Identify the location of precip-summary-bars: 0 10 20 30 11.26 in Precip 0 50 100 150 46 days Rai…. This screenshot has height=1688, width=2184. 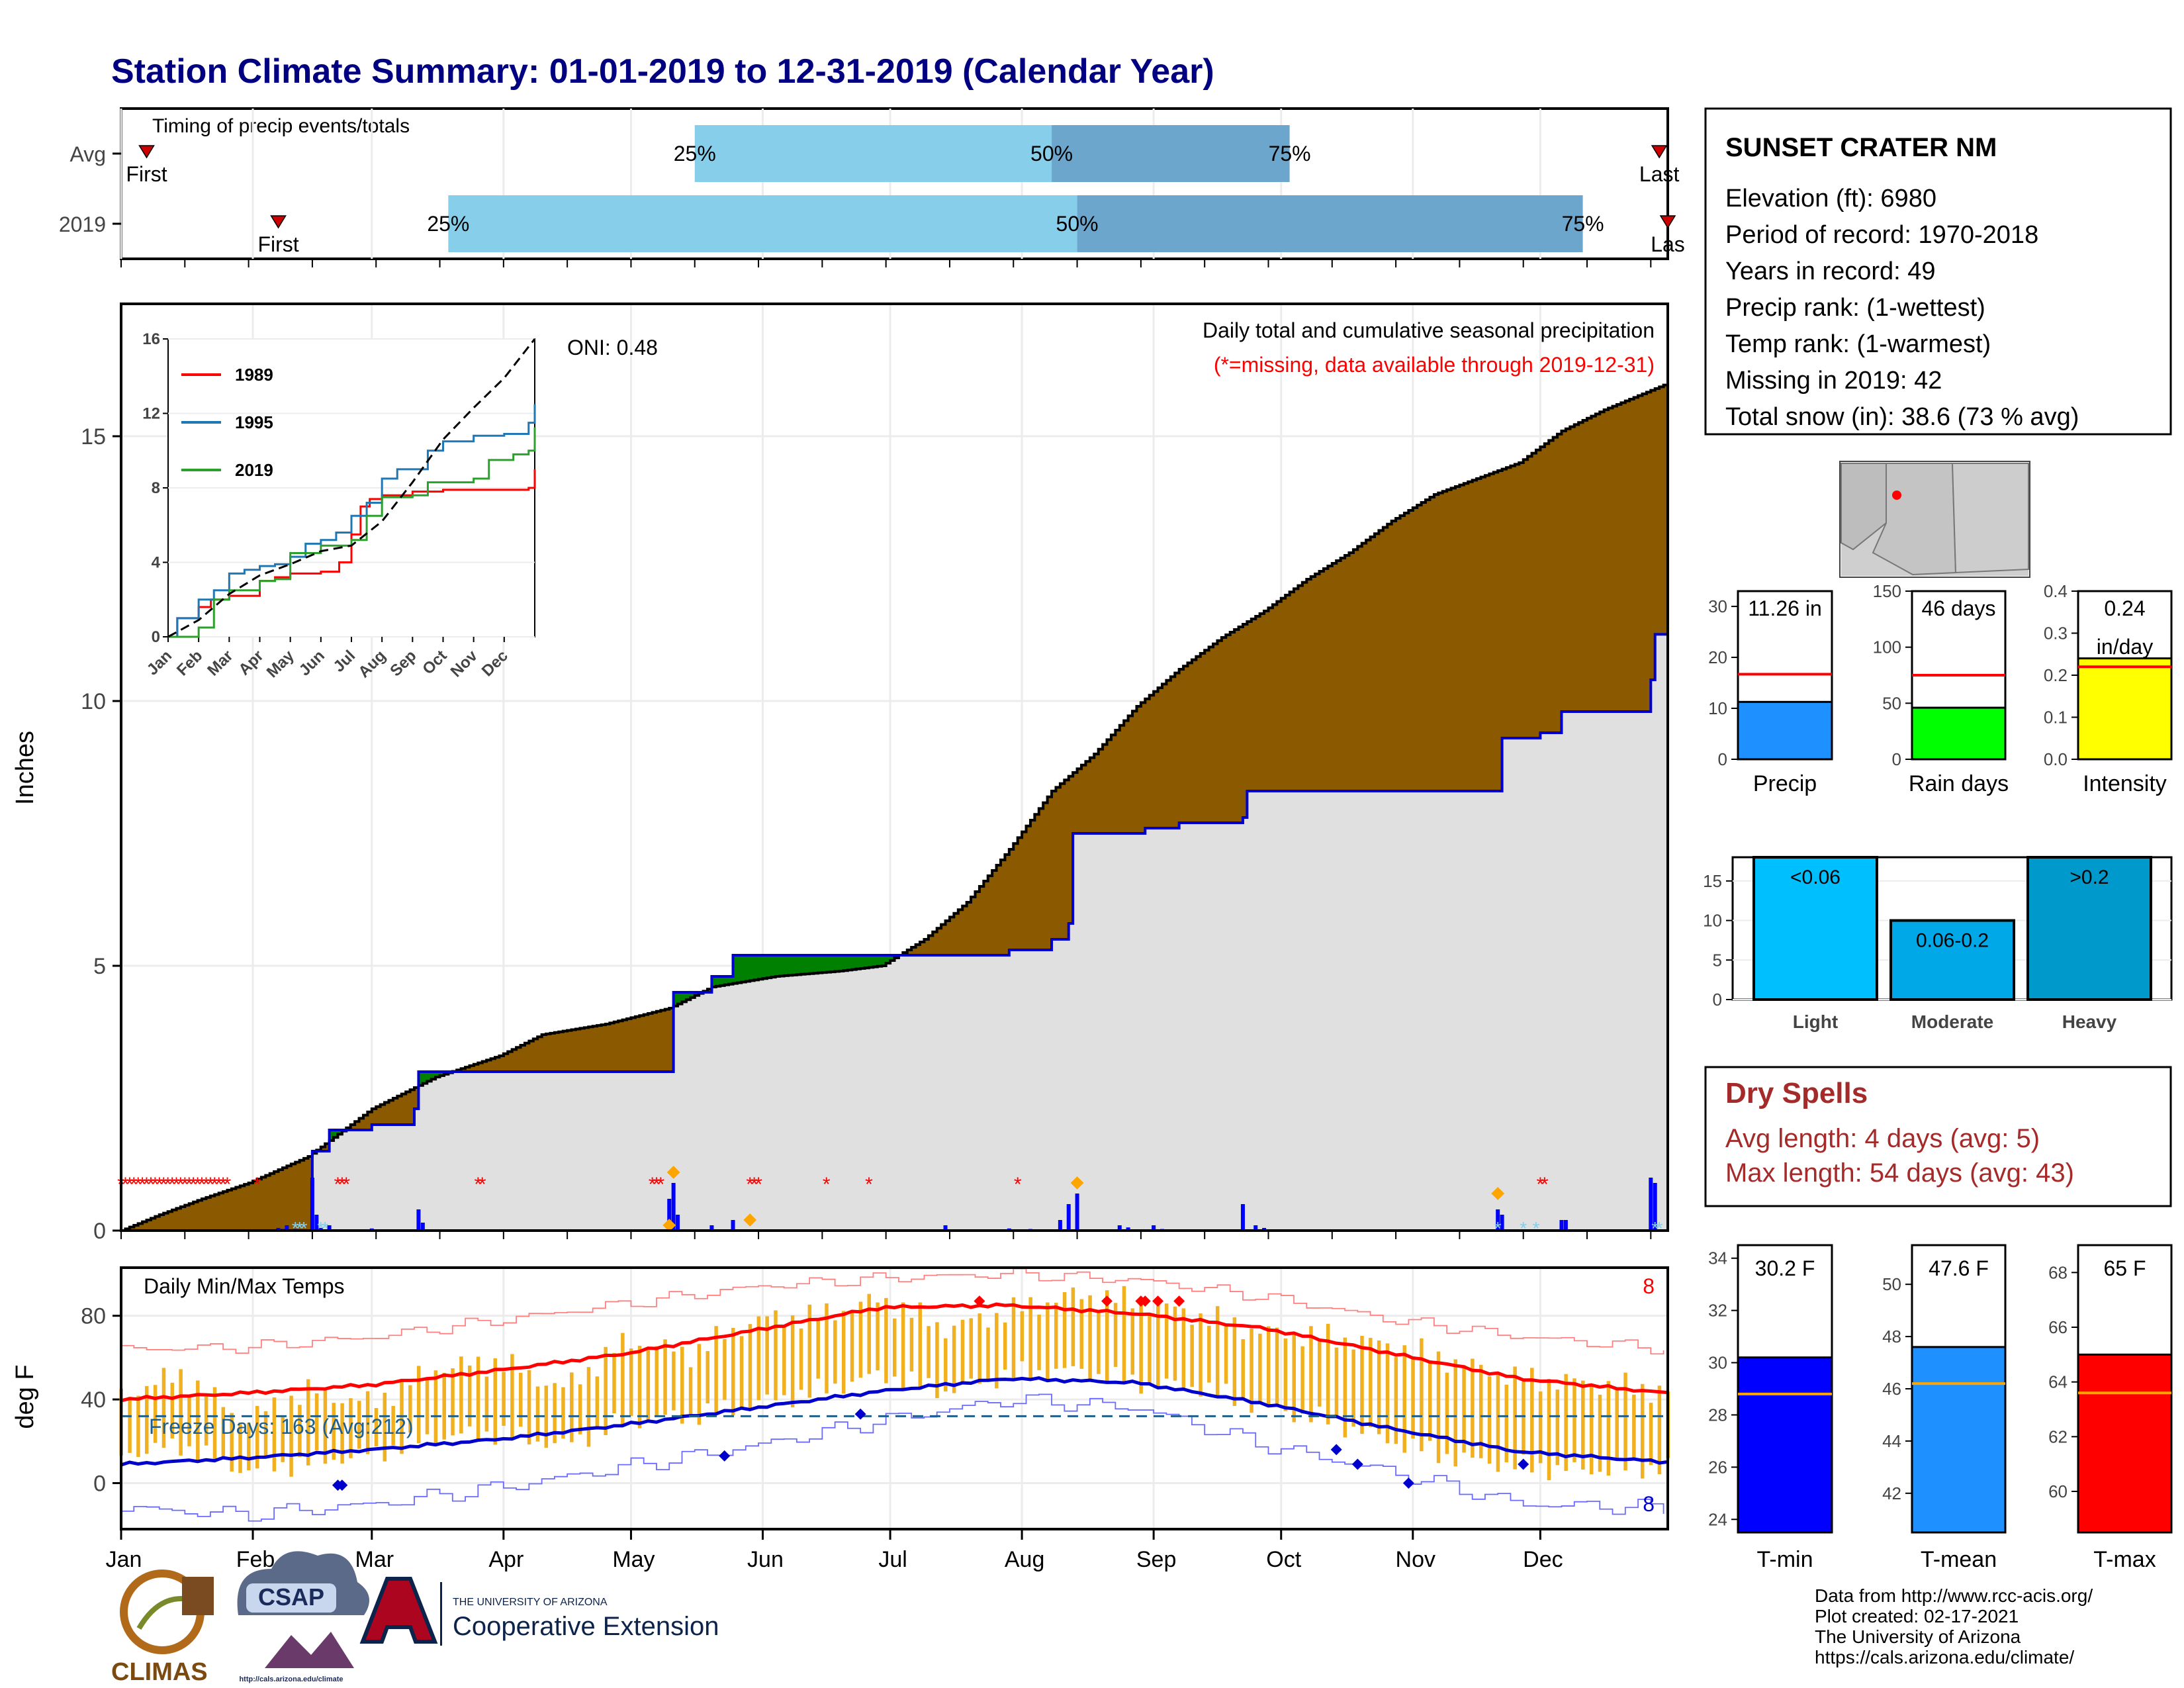
(1940, 688).